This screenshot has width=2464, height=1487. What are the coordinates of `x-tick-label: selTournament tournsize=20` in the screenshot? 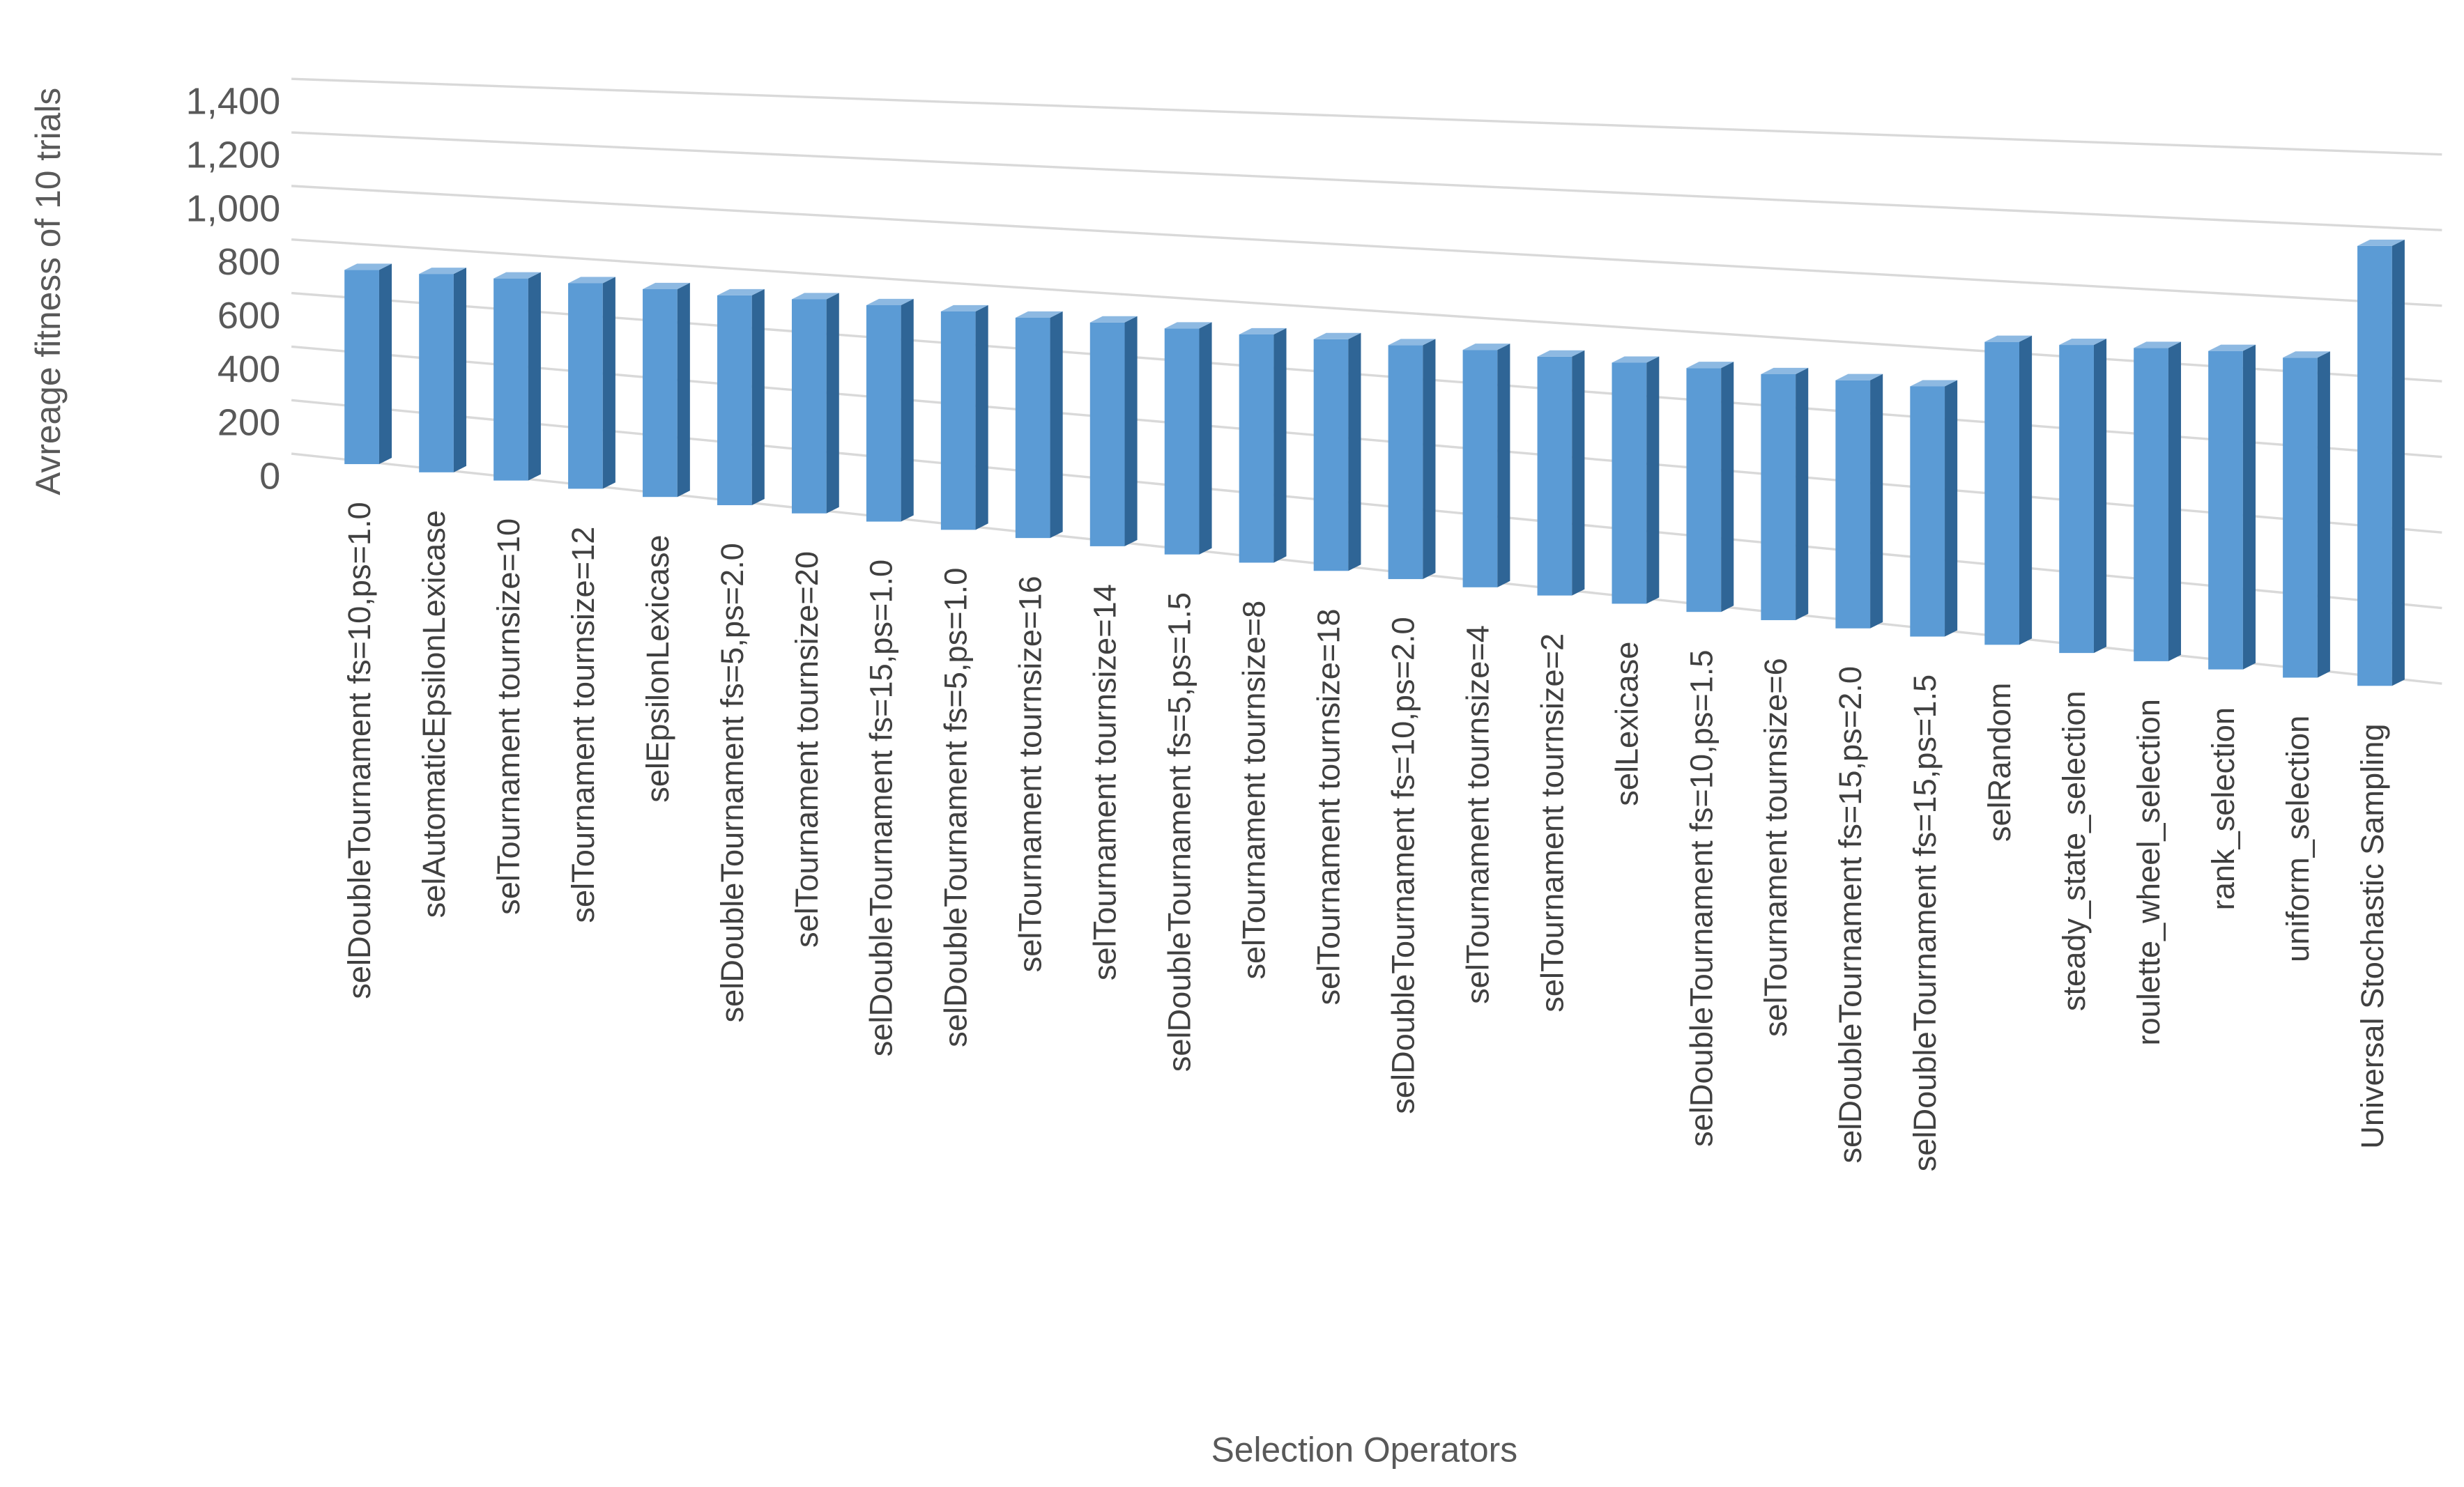 It's located at (807, 749).